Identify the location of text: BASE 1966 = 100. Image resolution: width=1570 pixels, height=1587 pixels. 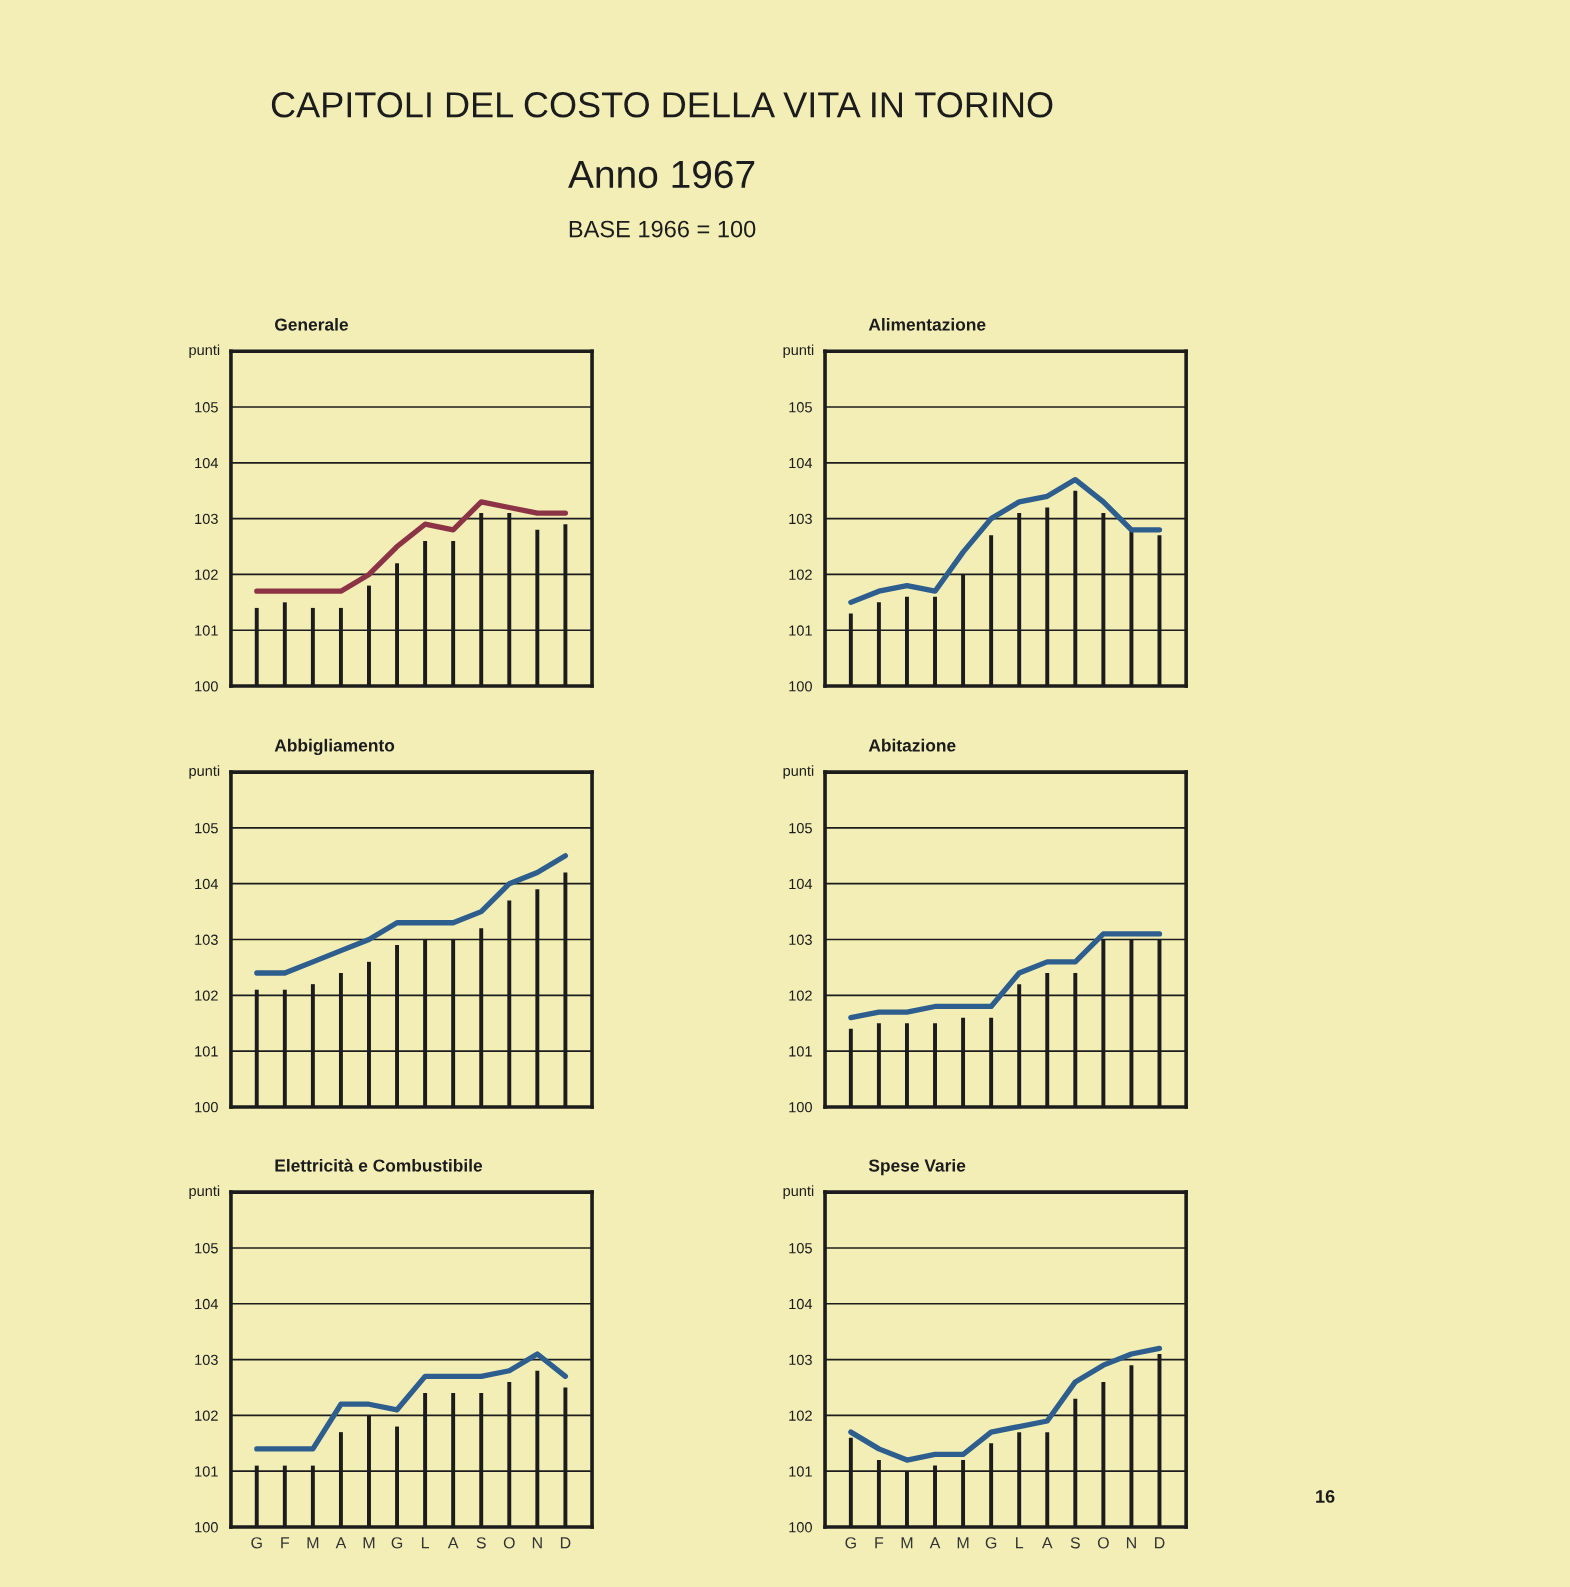
(662, 229).